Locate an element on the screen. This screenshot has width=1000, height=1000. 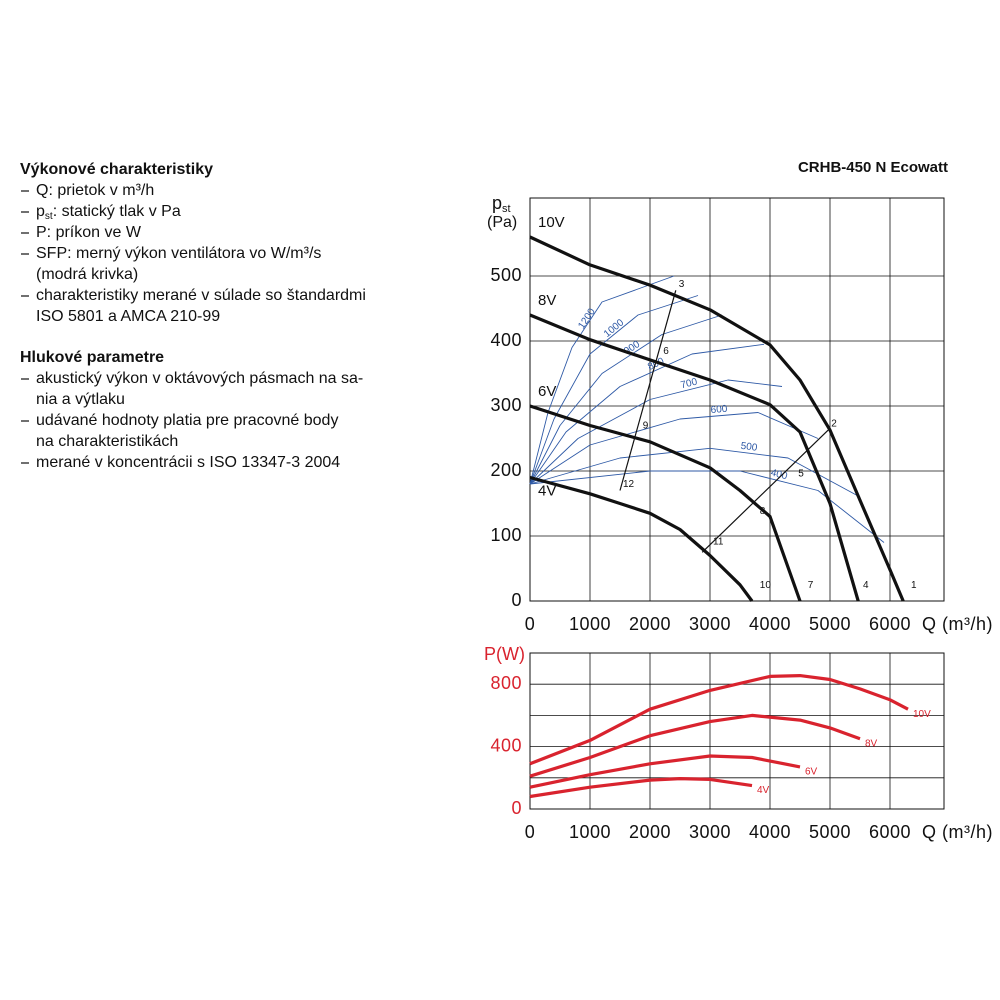
y-tick-label: 300 is located at coordinates (506, 405).